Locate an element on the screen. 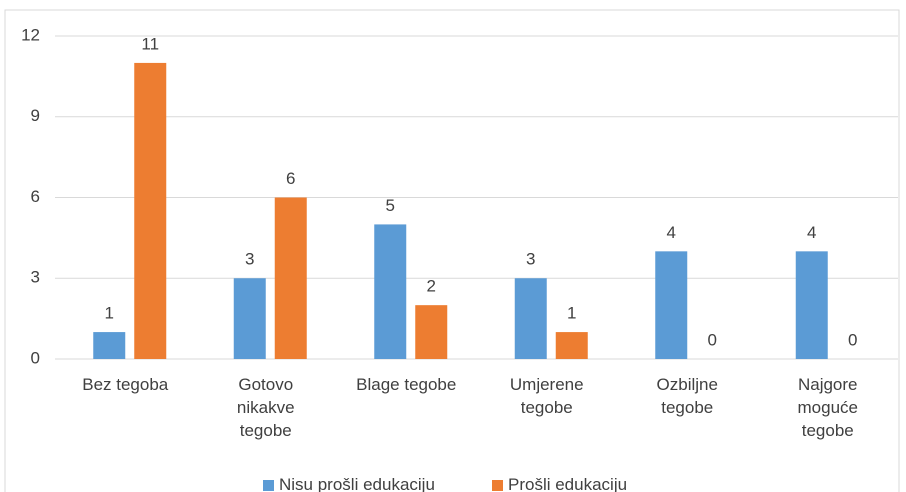  y-tick-label: 0 is located at coordinates (35, 357).